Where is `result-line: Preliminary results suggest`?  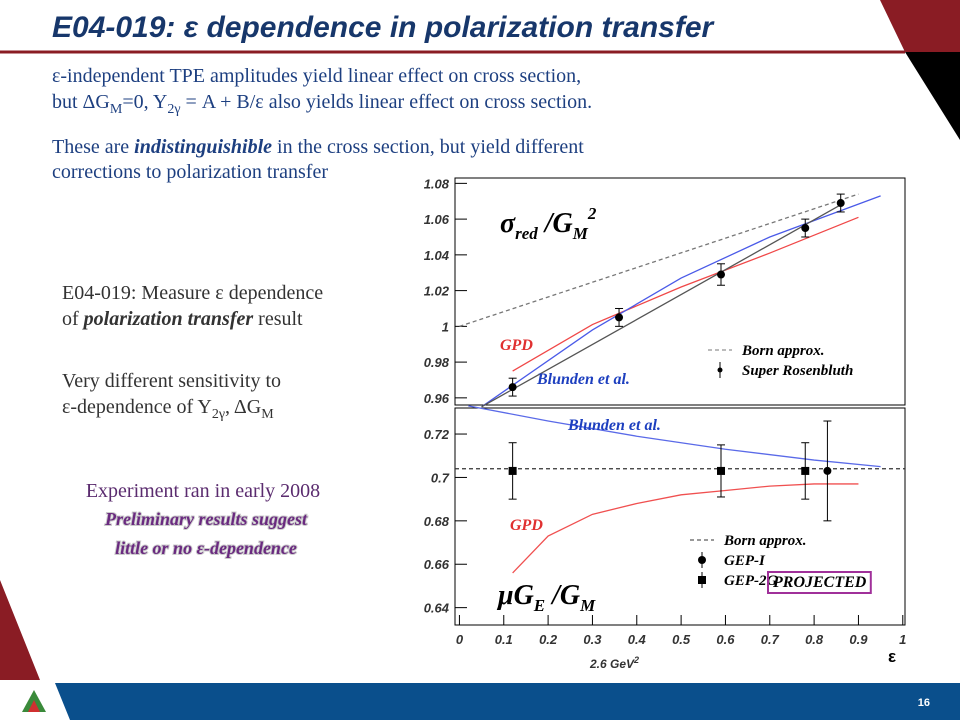
result-line: Preliminary results suggest is located at coordinates (206, 519).